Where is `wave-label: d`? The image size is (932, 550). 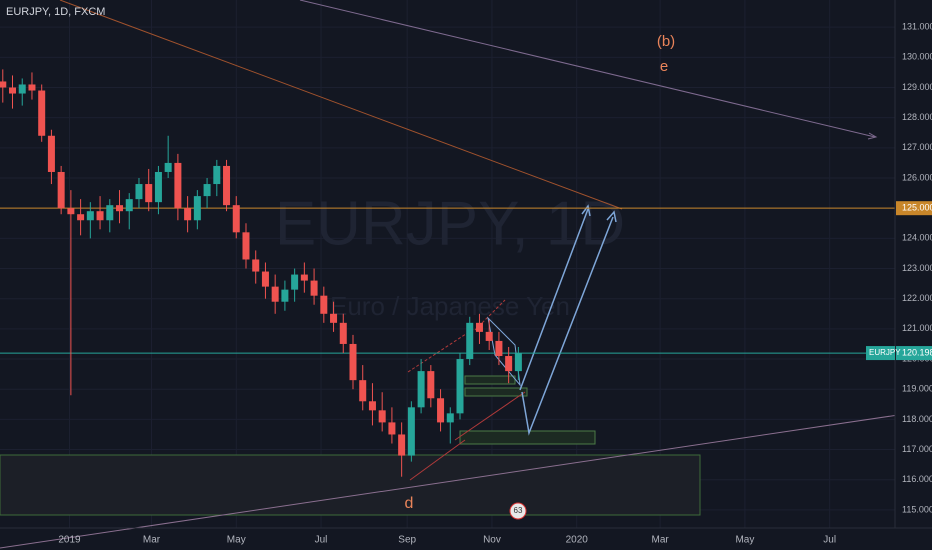 wave-label: d is located at coordinates (409, 503).